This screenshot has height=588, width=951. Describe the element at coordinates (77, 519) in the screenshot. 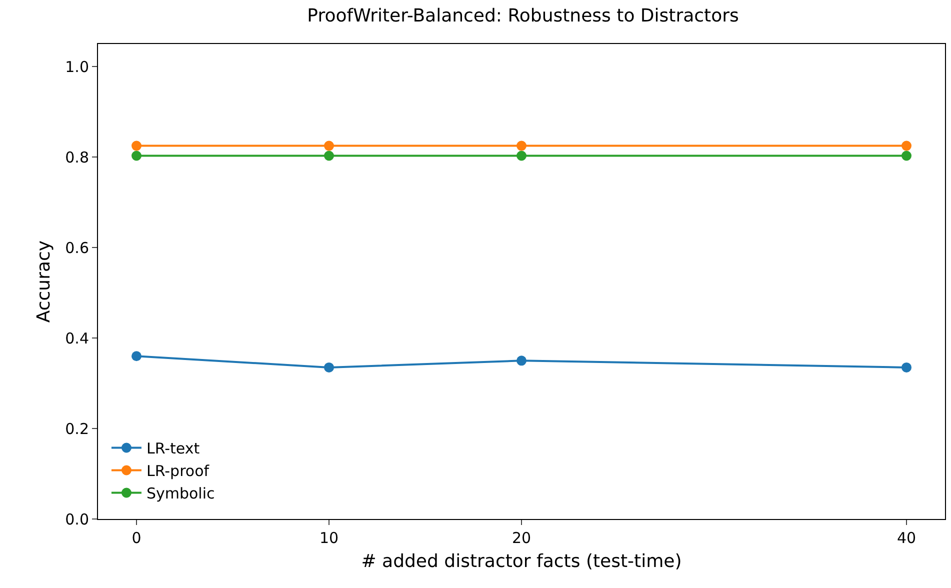

I see `y-tick-label: 0.0` at that location.